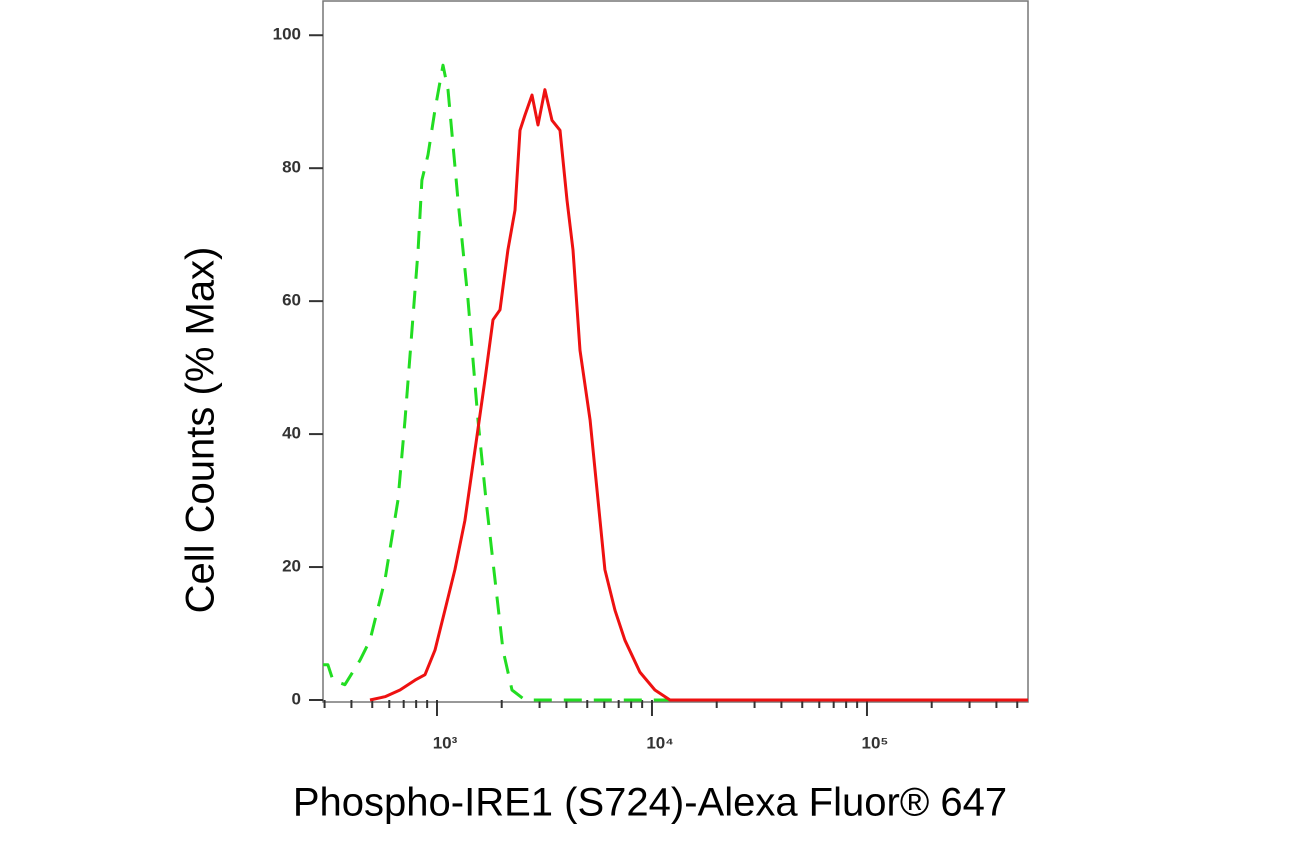  I want to click on y-tick-label: 20, so click(291, 566).